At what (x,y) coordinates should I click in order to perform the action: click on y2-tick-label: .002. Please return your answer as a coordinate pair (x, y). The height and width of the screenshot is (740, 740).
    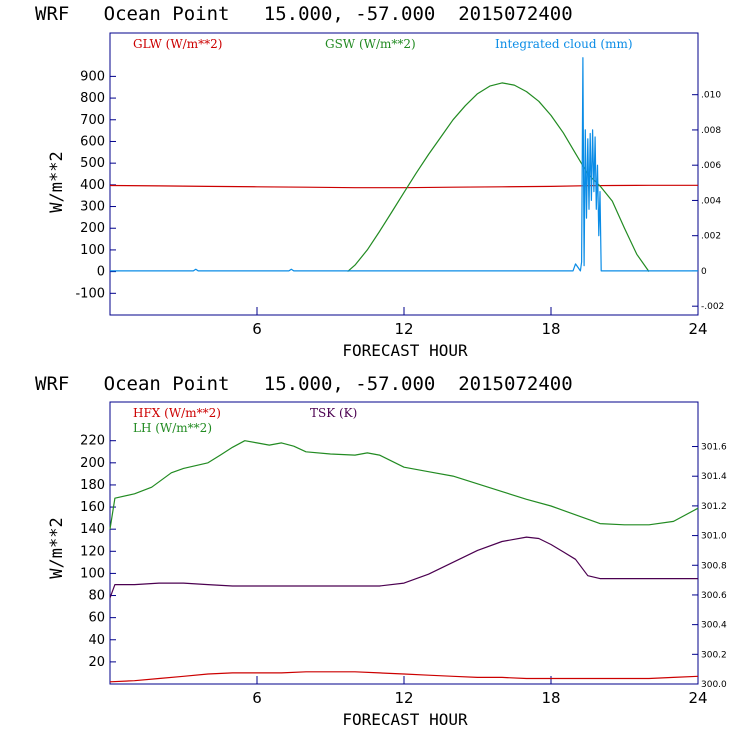
    Looking at the image, I should click on (711, 237).